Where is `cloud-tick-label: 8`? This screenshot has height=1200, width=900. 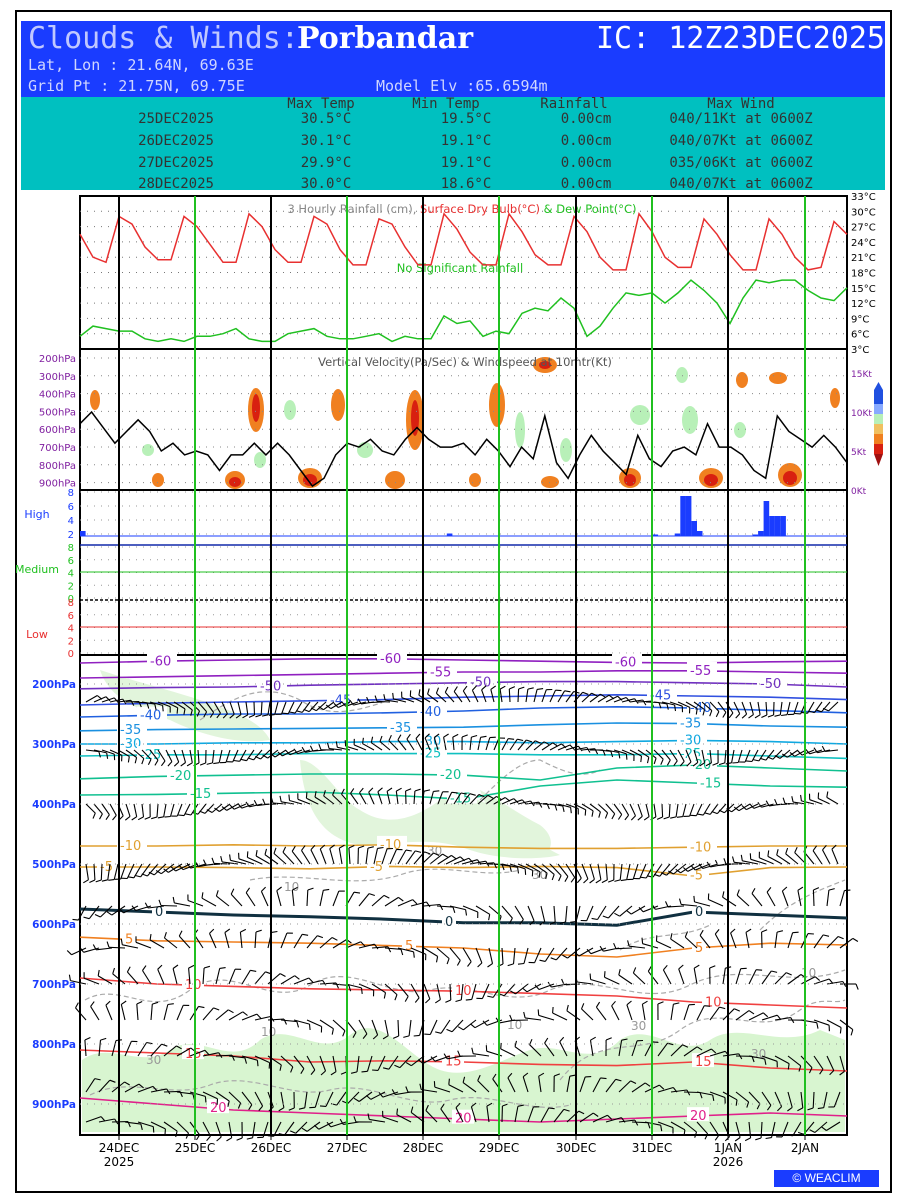 cloud-tick-label: 8 is located at coordinates (71, 548).